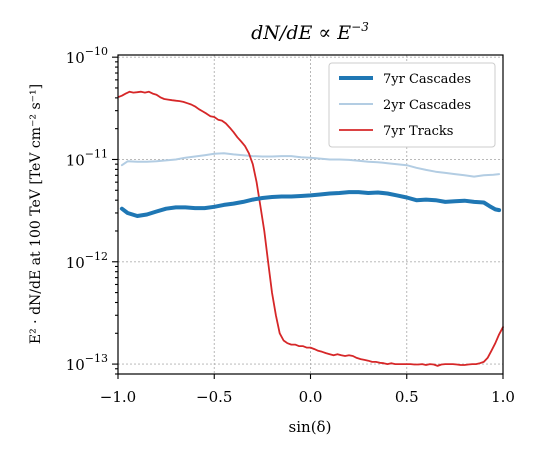 The image size is (540, 465). What do you see at coordinates (36, 214) in the screenshot?
I see `y-axis-label: E² · dN/dE at 100 TeV [TeV cm⁻² s⁻¹]` at bounding box center [36, 214].